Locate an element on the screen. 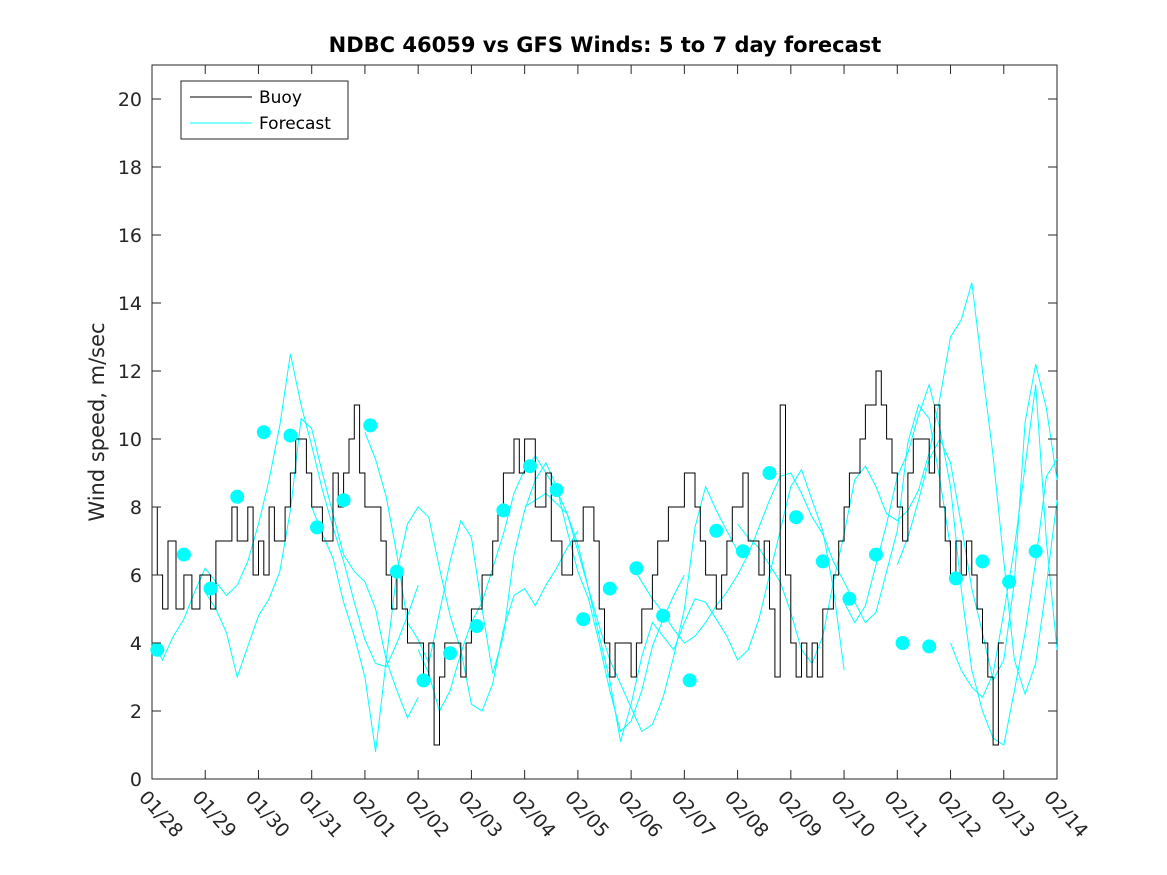 The width and height of the screenshot is (1167, 875). x-tick-label: 01/29 is located at coordinates (213, 814).